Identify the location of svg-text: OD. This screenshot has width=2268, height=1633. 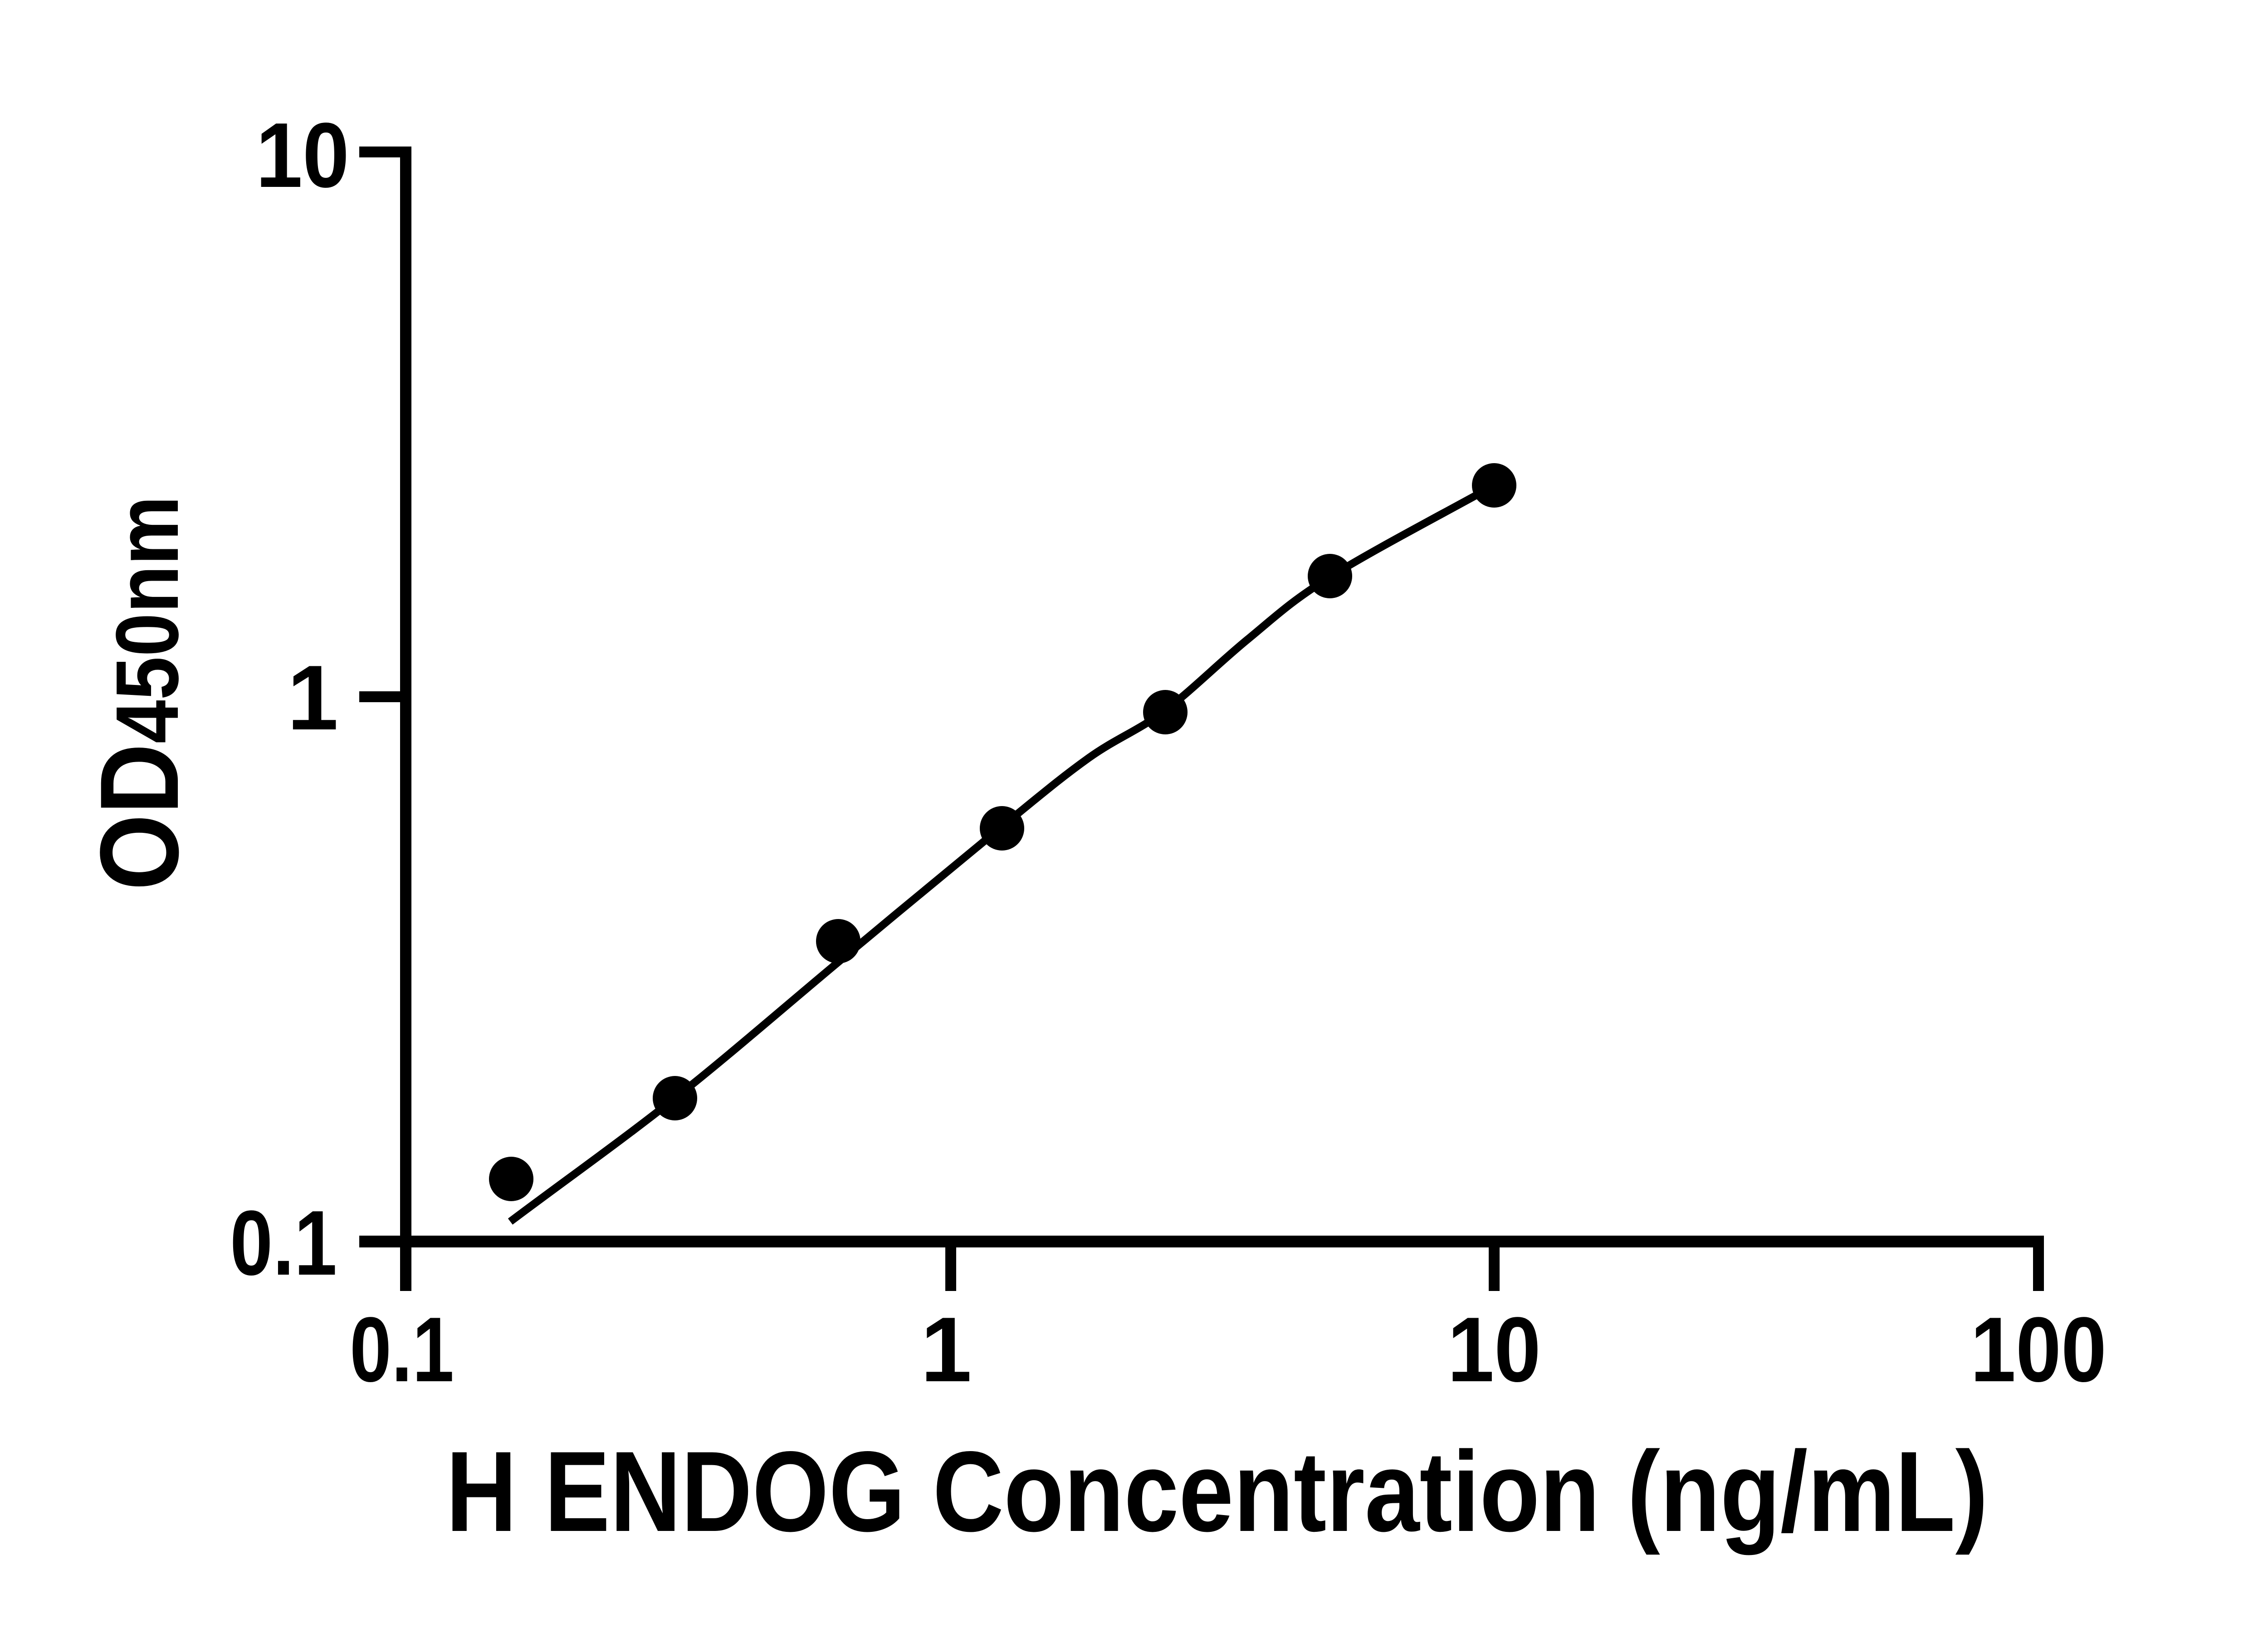
(140, 816).